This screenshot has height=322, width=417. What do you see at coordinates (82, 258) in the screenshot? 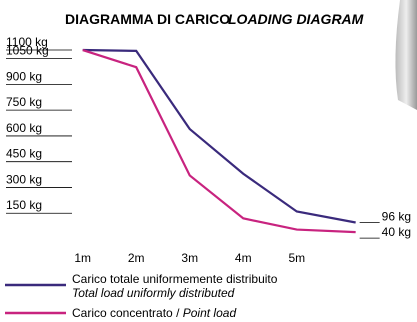
I see `x-tick-label: 1m` at bounding box center [82, 258].